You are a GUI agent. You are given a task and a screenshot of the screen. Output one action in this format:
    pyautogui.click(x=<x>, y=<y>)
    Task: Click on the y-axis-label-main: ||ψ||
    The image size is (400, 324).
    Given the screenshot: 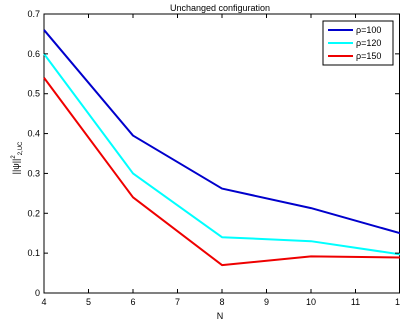 What is the action you would take?
    pyautogui.click(x=16, y=167)
    